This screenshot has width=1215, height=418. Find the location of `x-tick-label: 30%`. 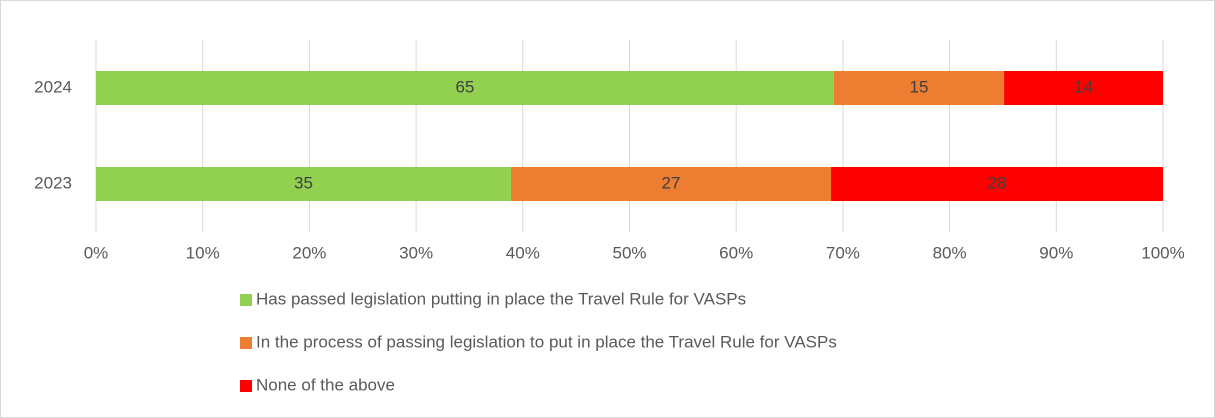

x-tick-label: 30% is located at coordinates (416, 252).